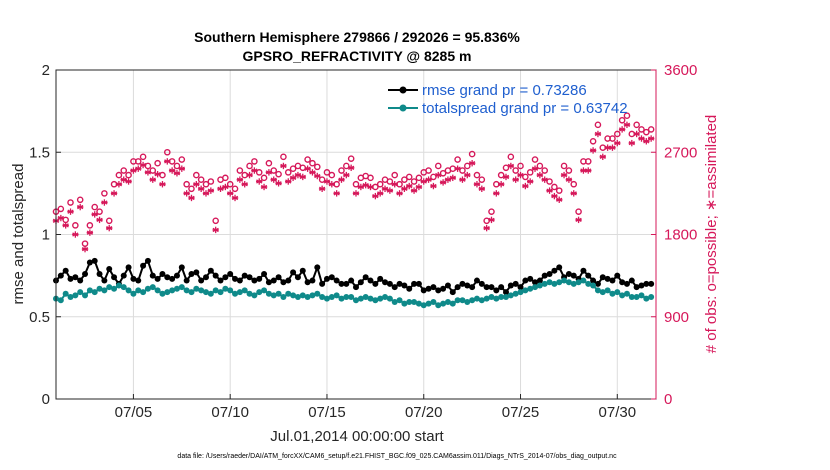 The image size is (830, 470). What do you see at coordinates (680, 235) in the screenshot?
I see `y-right-tick-label: 1800` at bounding box center [680, 235].